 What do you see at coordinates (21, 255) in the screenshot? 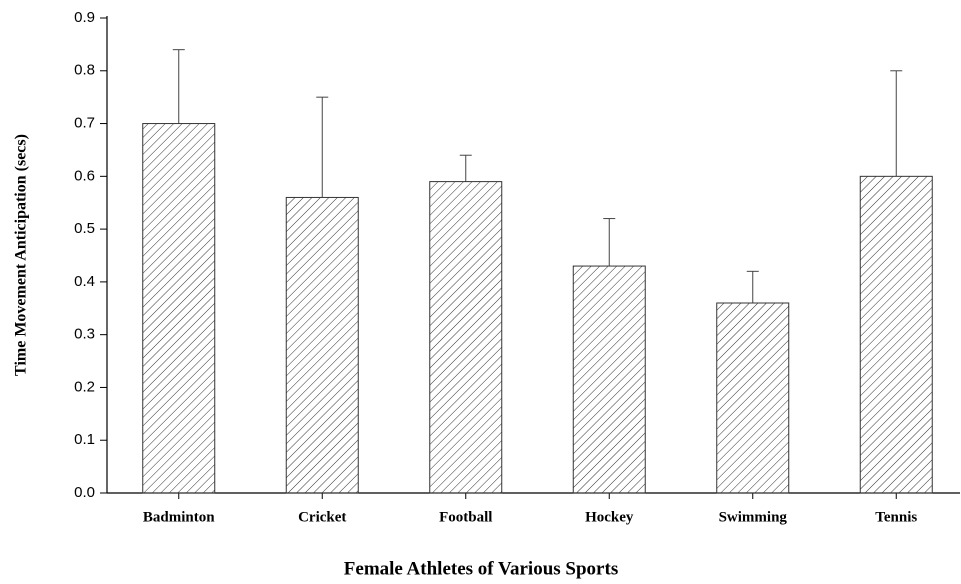
I see `y-axis-label: Time Movement Anticipation (secs)` at bounding box center [21, 255].